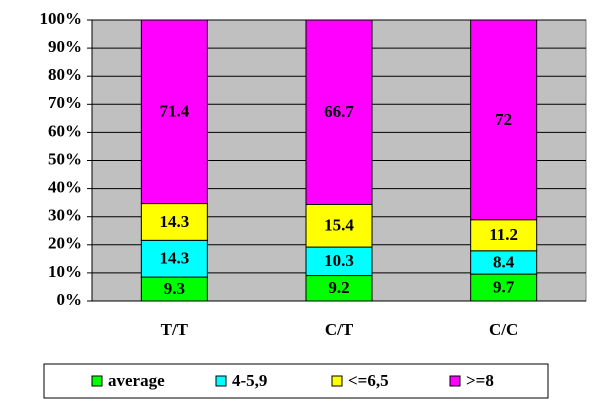 Image resolution: width=600 pixels, height=412 pixels. What do you see at coordinates (65, 271) in the screenshot?
I see `y-tick-label: 10%` at bounding box center [65, 271].